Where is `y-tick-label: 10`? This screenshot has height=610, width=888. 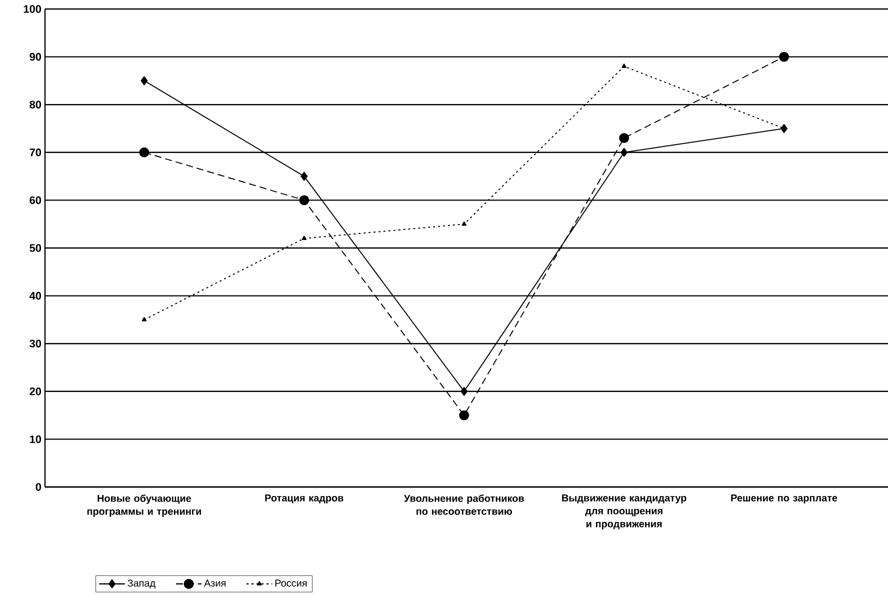 y-tick-label: 10 is located at coordinates (36, 439).